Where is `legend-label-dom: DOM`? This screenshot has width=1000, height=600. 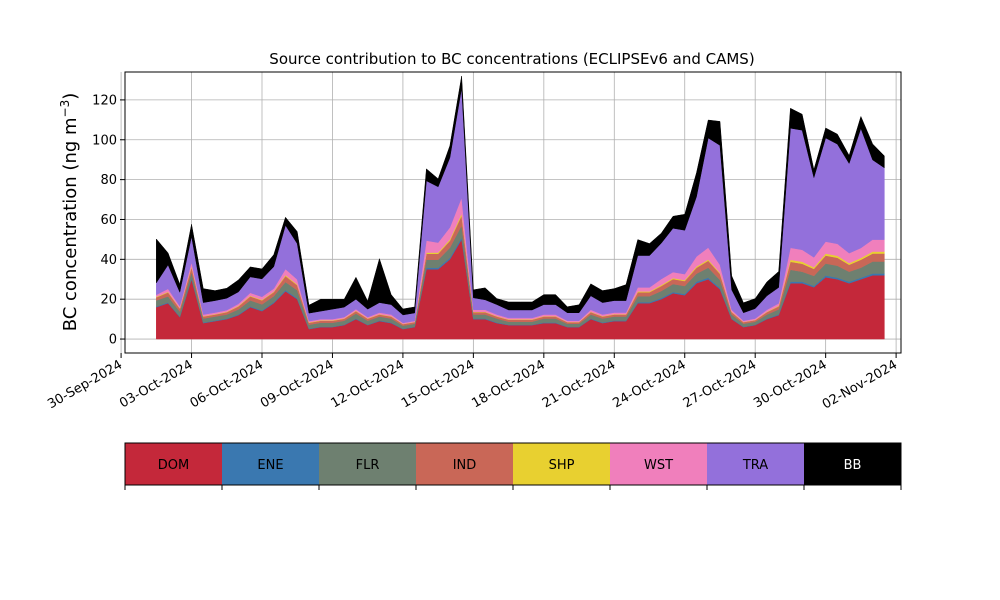
legend-label-dom: DOM is located at coordinates (173, 465).